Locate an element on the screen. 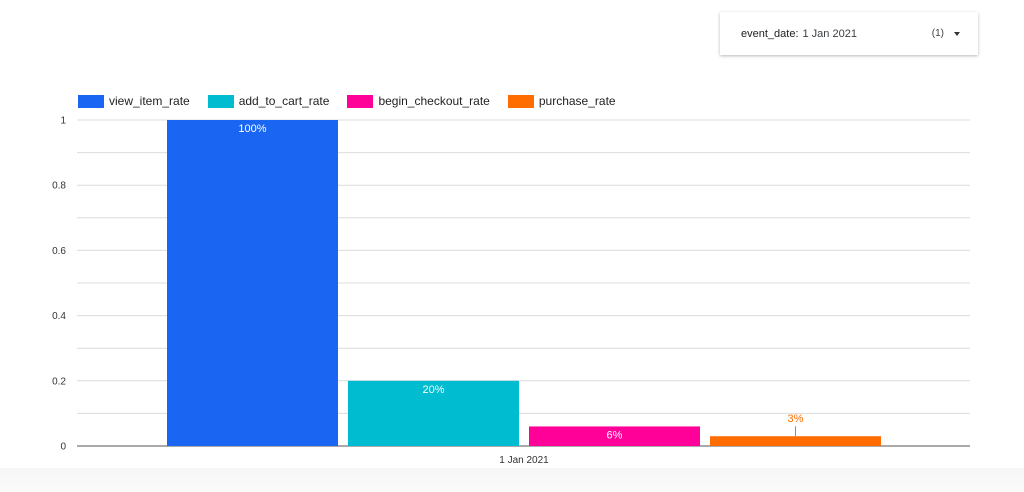 This screenshot has height=492, width=1024. data-label: 20% is located at coordinates (433, 390).